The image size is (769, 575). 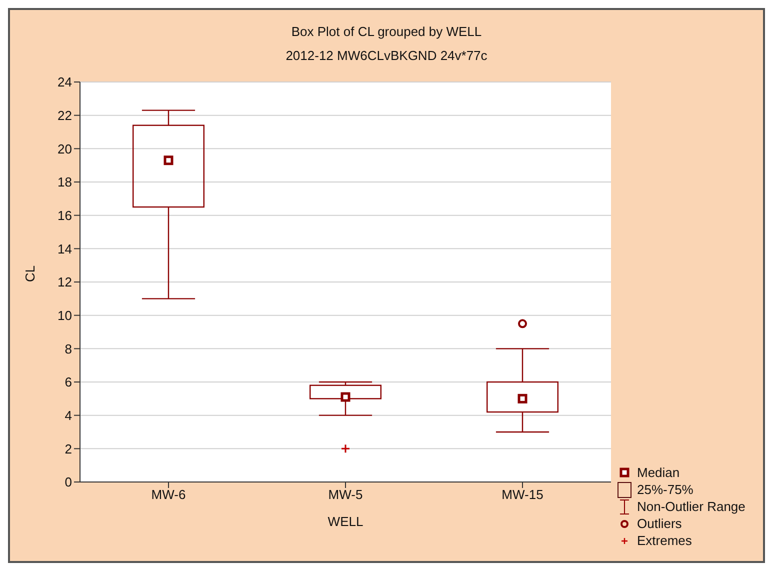 I want to click on y-tick-label: 0, so click(x=68, y=482).